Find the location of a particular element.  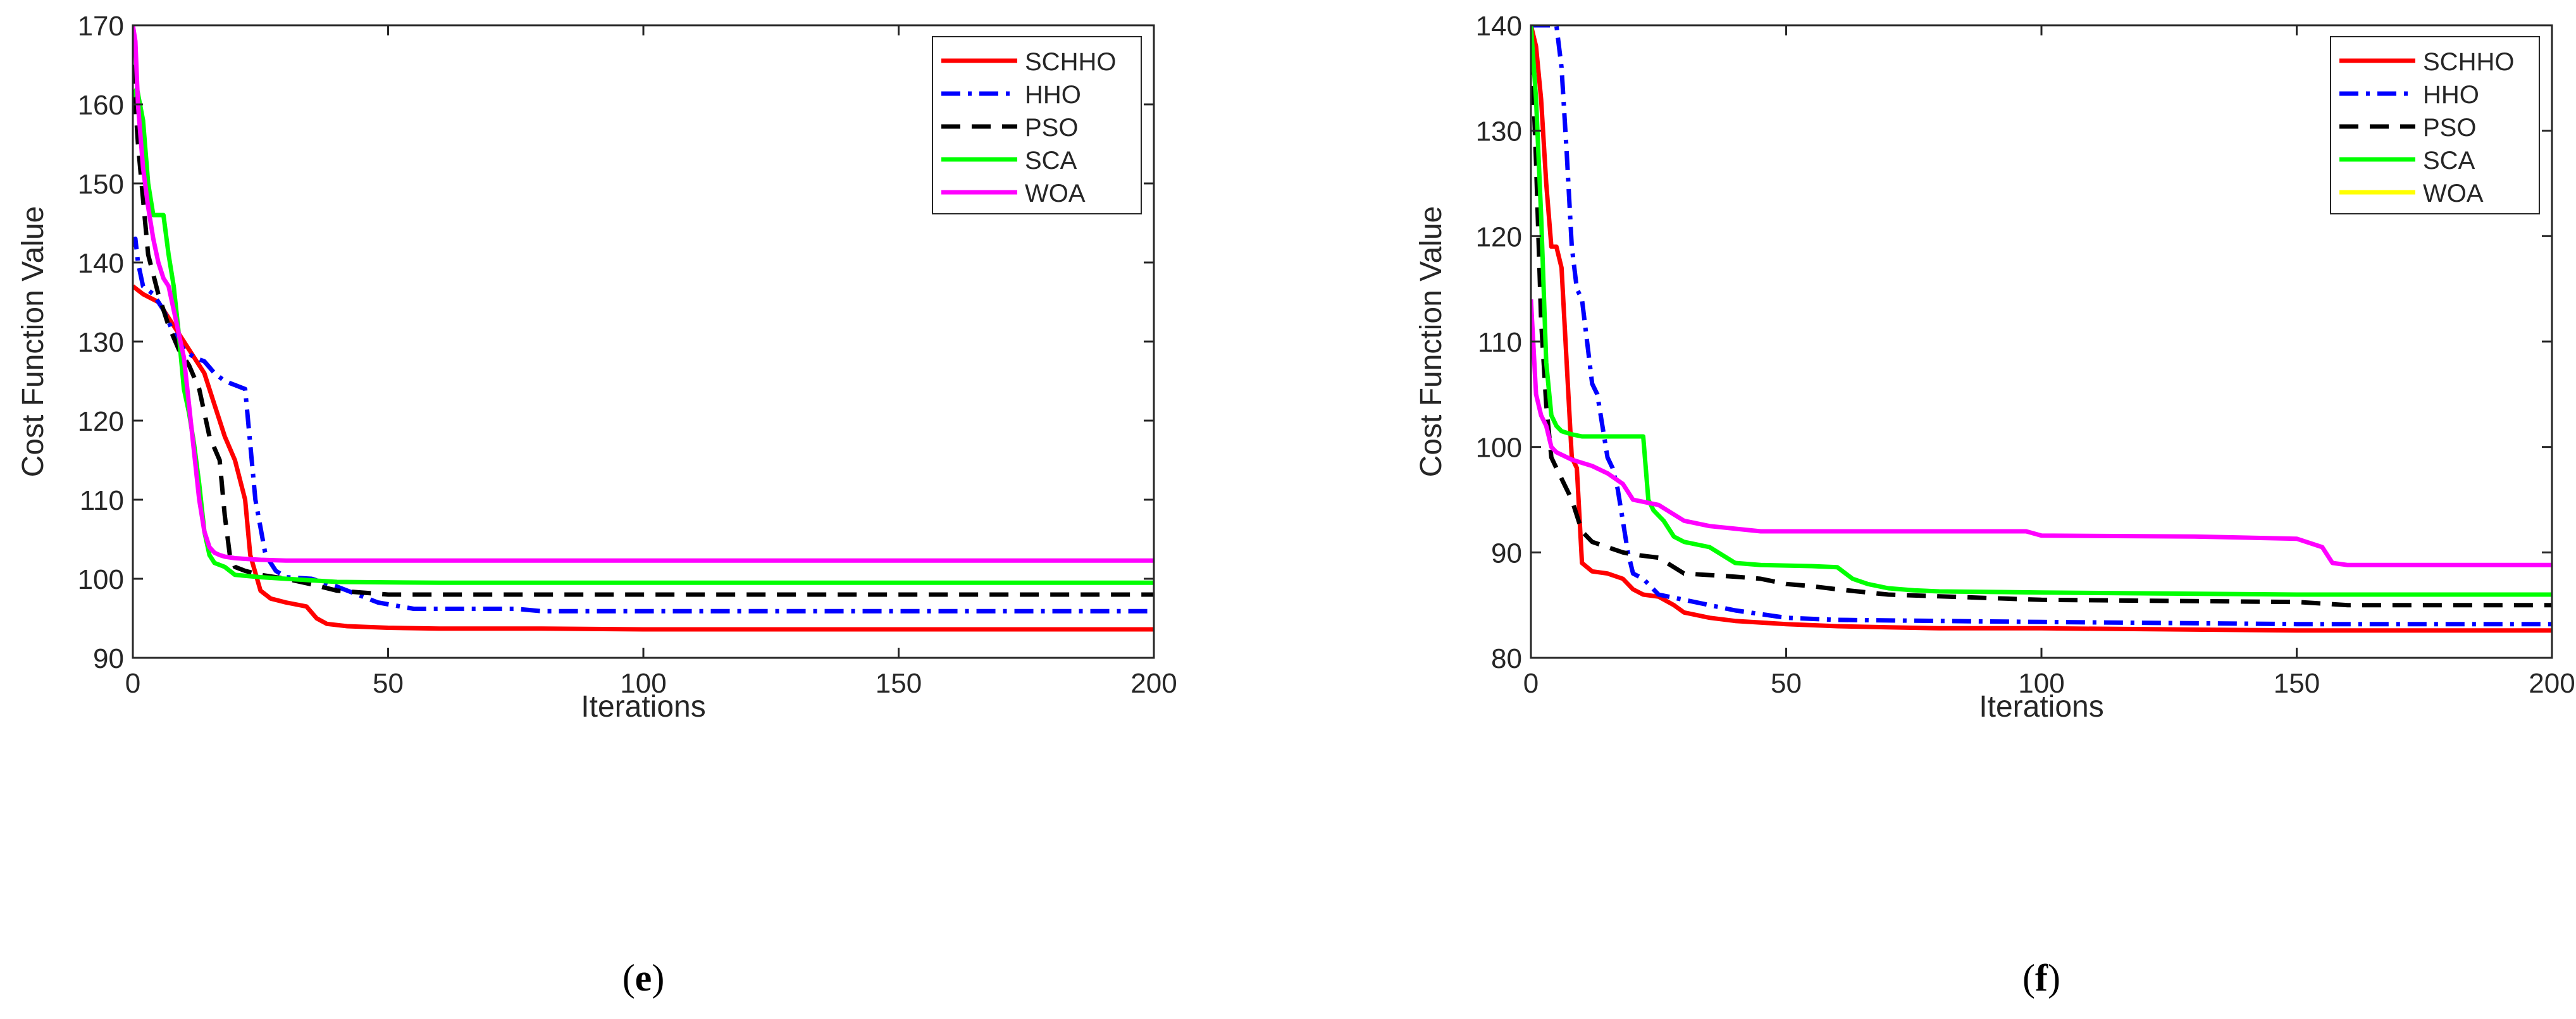

y-tick-label: 160 is located at coordinates (101, 105).